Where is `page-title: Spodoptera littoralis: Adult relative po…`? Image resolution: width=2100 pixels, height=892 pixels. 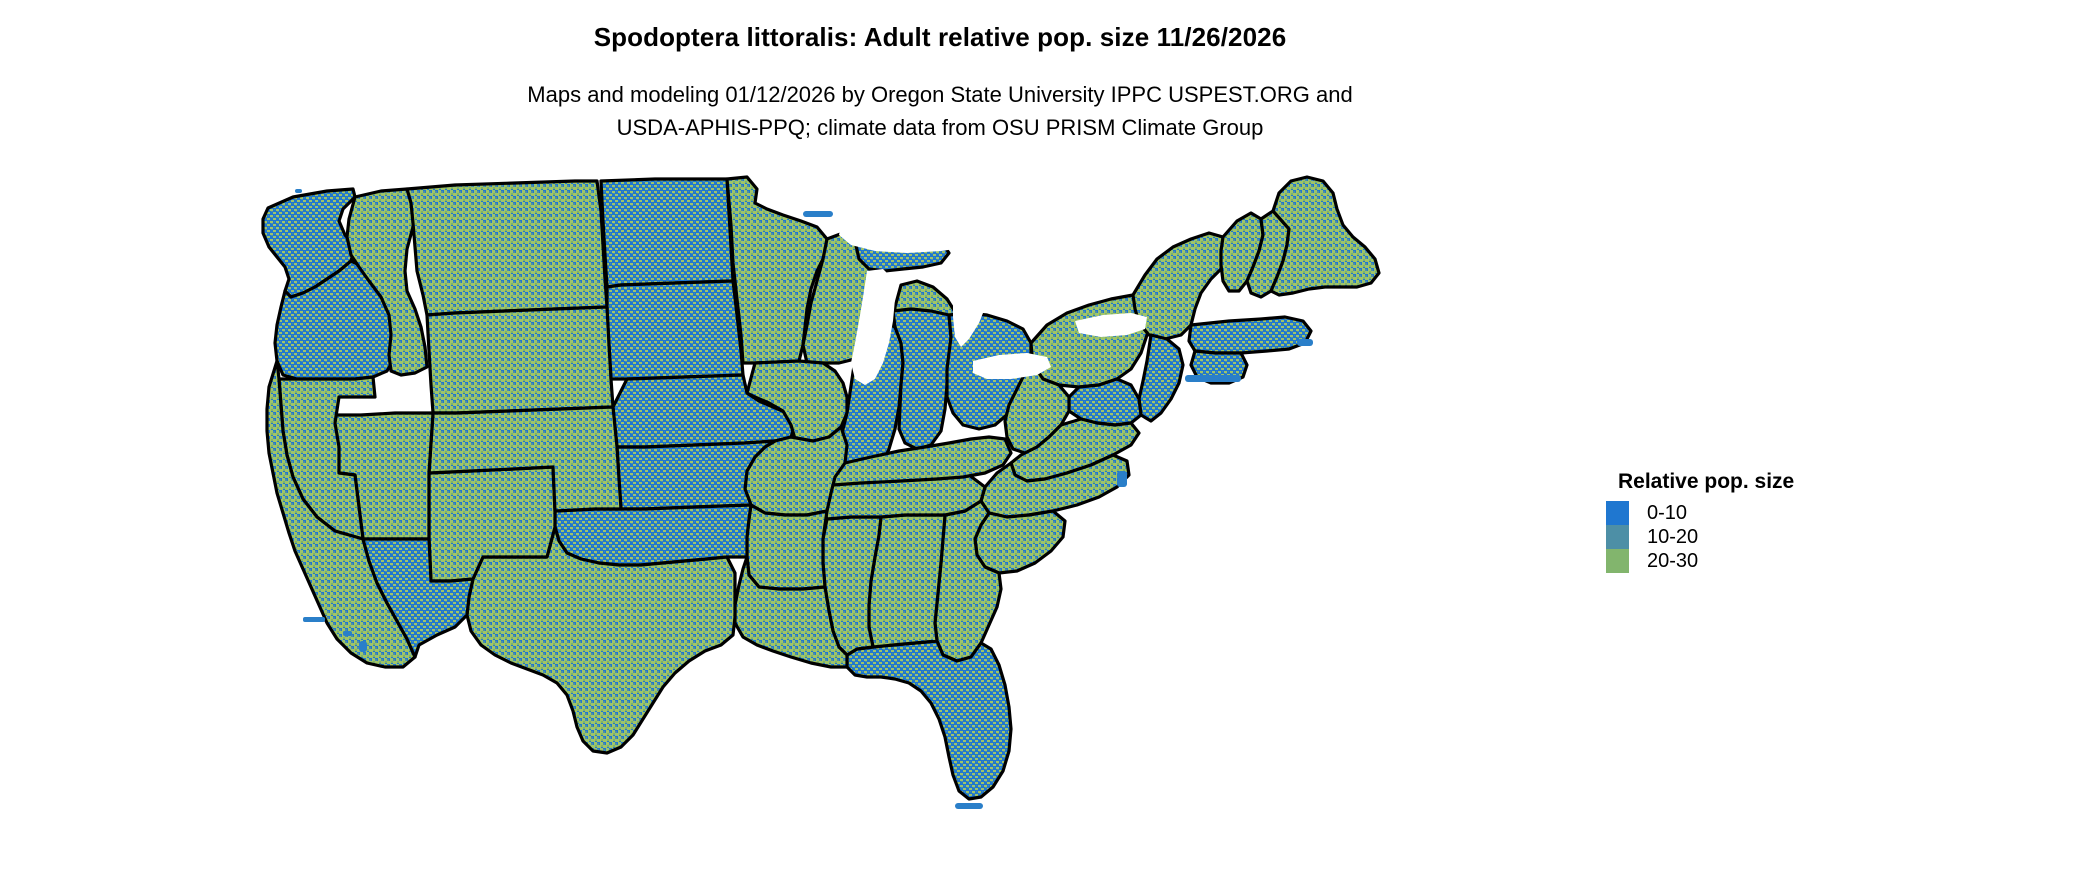
page-title: Spodoptera littoralis: Adult relative po… is located at coordinates (940, 37).